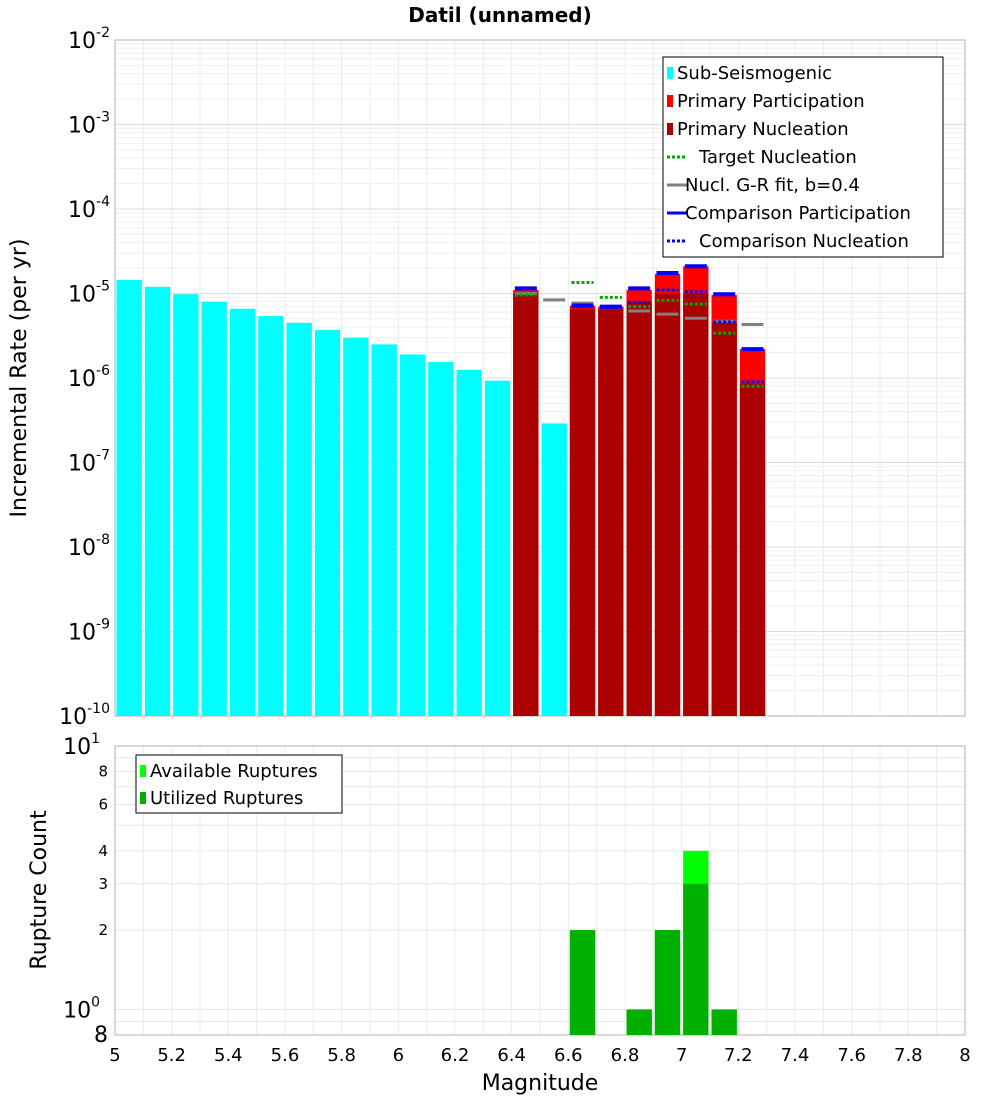 The height and width of the screenshot is (1100, 1000). I want to click on x-tick-label: 8, so click(964, 1055).